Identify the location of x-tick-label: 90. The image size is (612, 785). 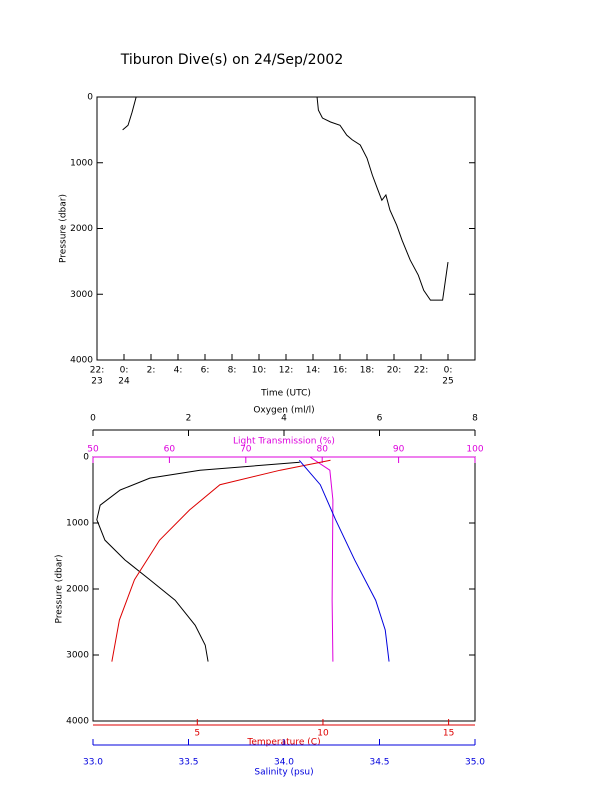
(399, 450).